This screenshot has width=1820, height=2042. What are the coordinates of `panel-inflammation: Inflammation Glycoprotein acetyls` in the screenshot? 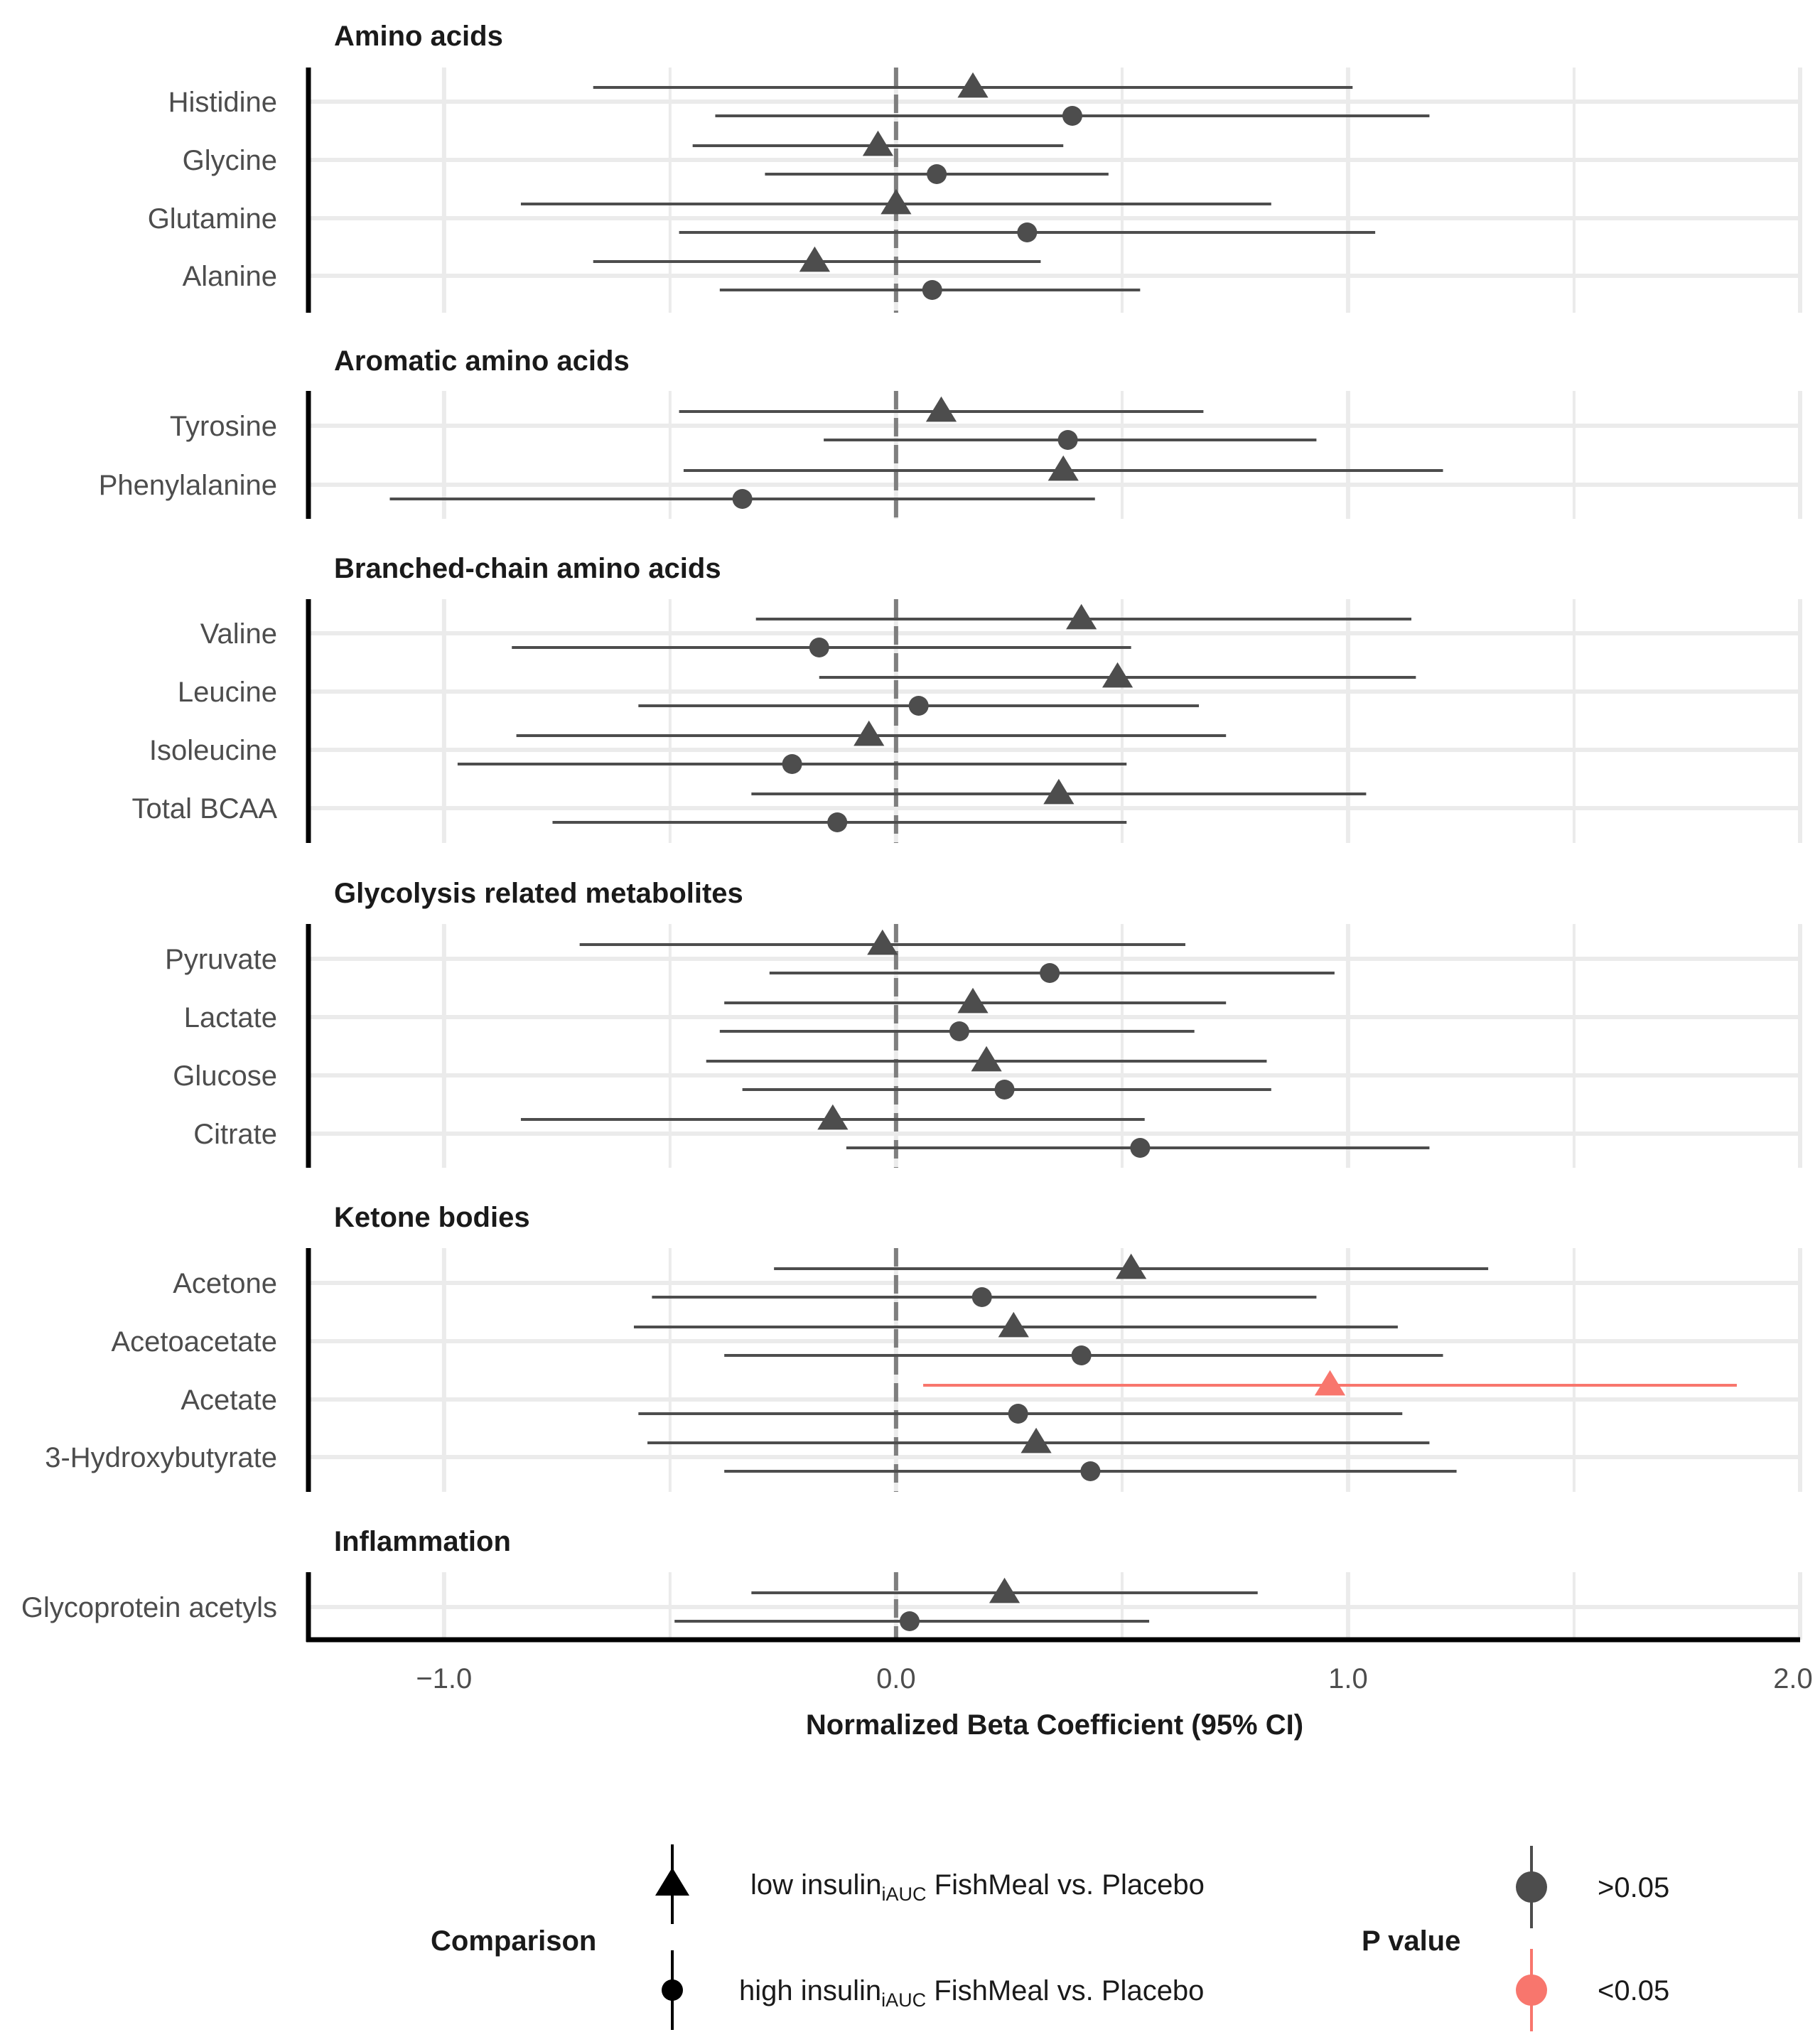 It's located at (910, 1584).